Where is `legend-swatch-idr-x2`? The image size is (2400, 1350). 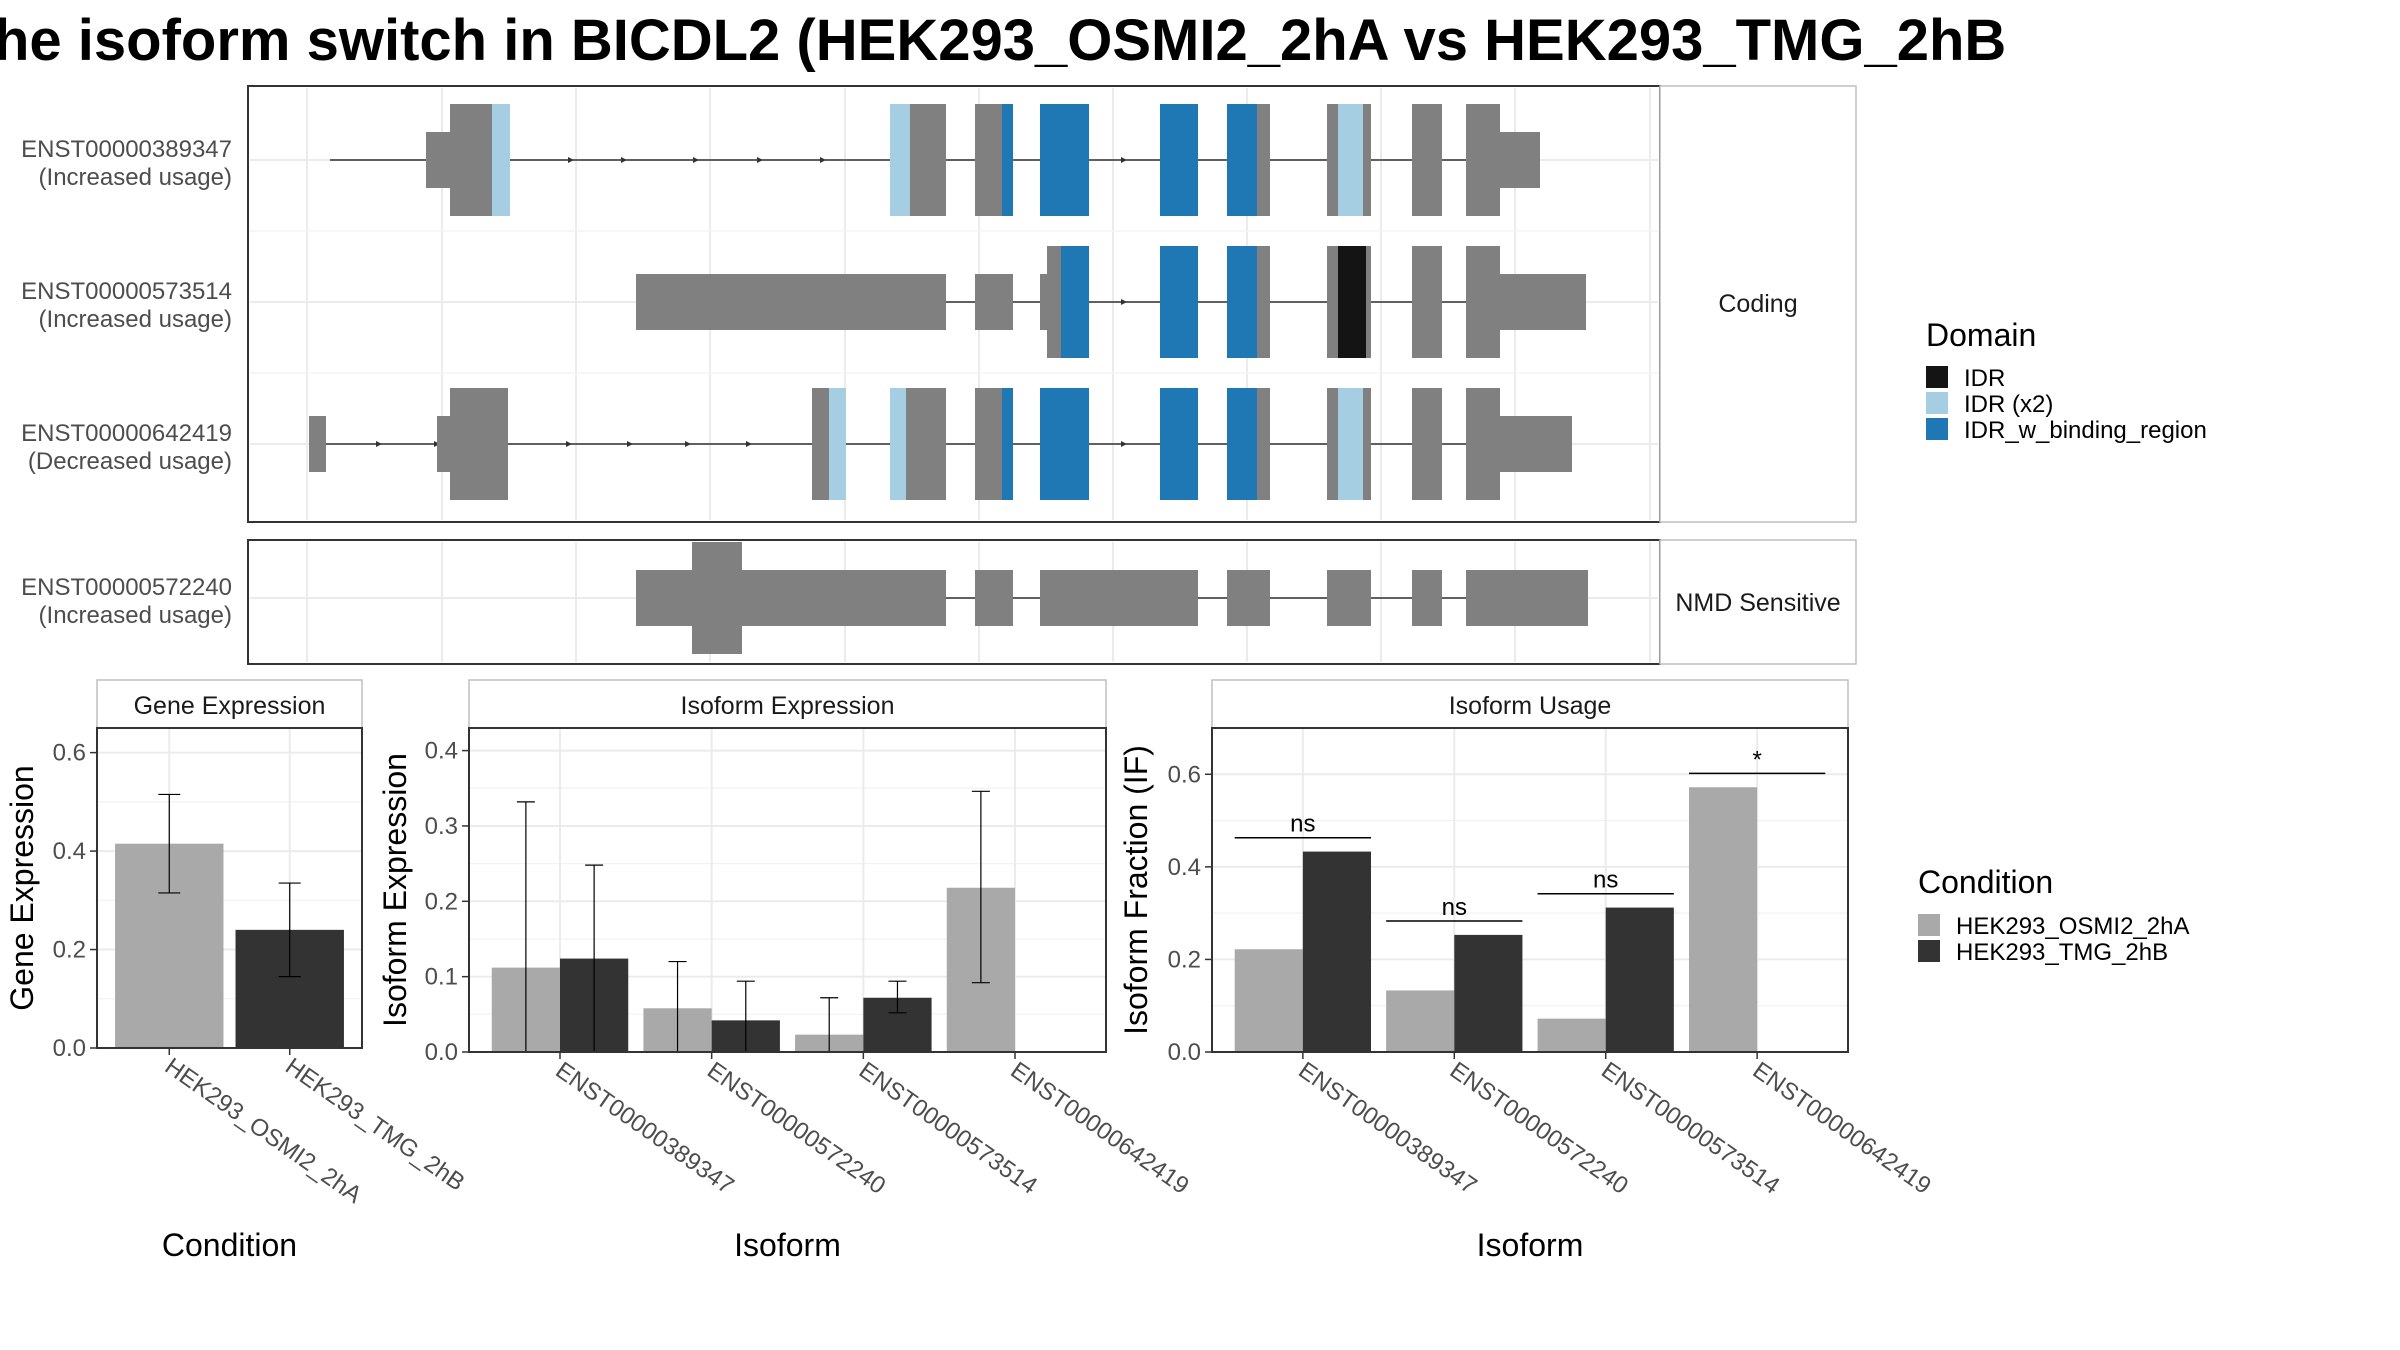
legend-swatch-idr-x2 is located at coordinates (1937, 403).